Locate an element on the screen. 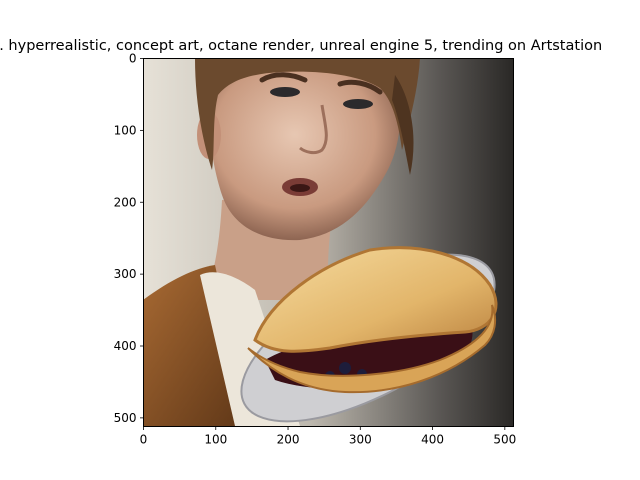 The image size is (640, 480). x-tick-label: 400 is located at coordinates (432, 440).